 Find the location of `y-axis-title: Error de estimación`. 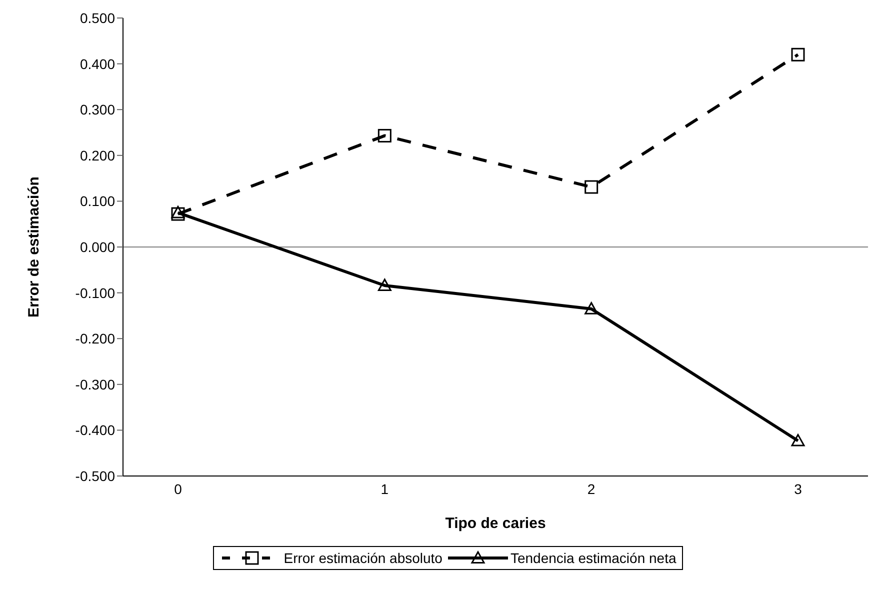

y-axis-title: Error de estimación is located at coordinates (33, 247).